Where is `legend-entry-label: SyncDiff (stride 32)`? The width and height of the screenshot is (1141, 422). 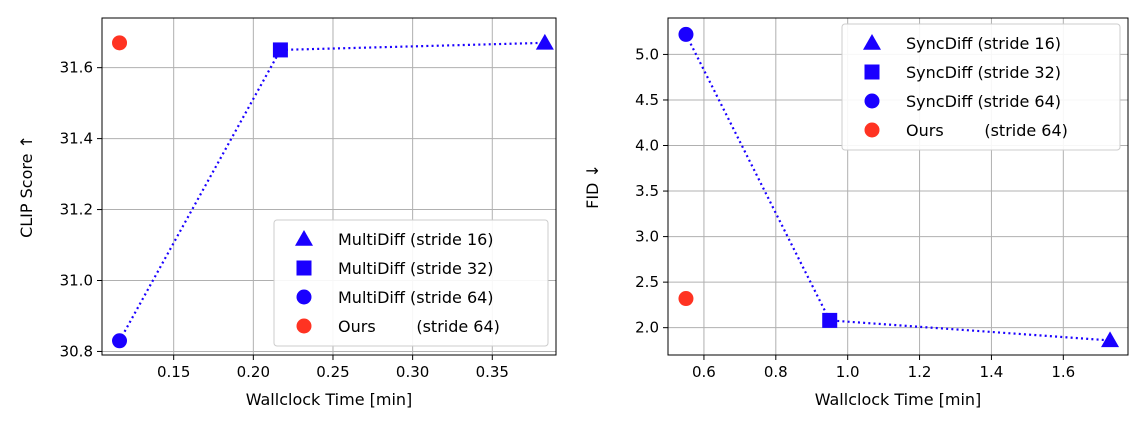
legend-entry-label: SyncDiff (stride 32) is located at coordinates (983, 72).